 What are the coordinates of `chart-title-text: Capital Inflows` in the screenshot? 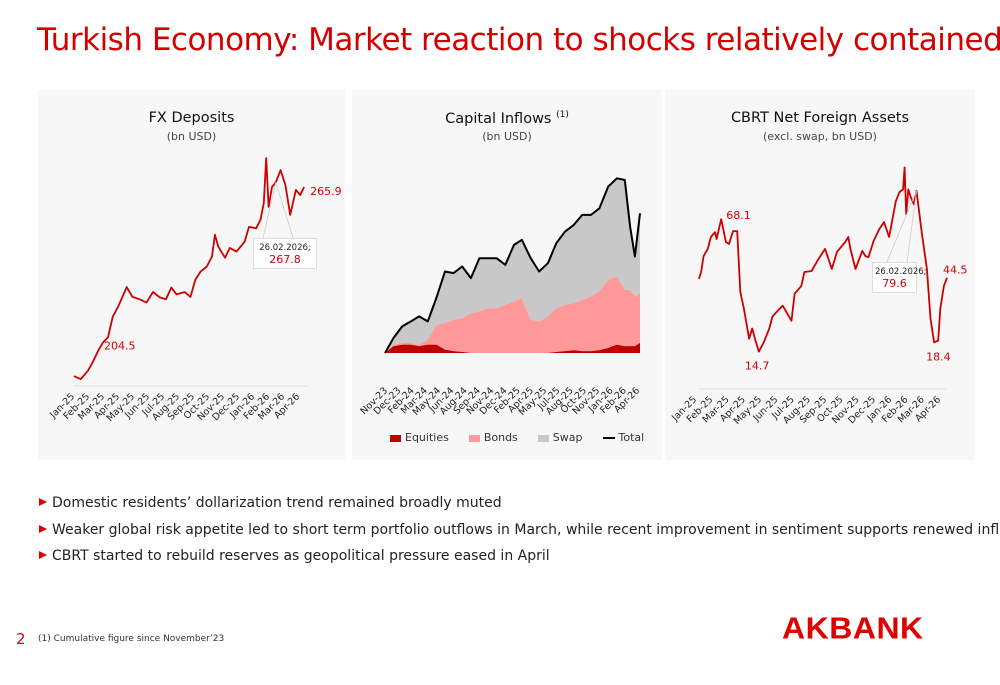 It's located at (498, 118).